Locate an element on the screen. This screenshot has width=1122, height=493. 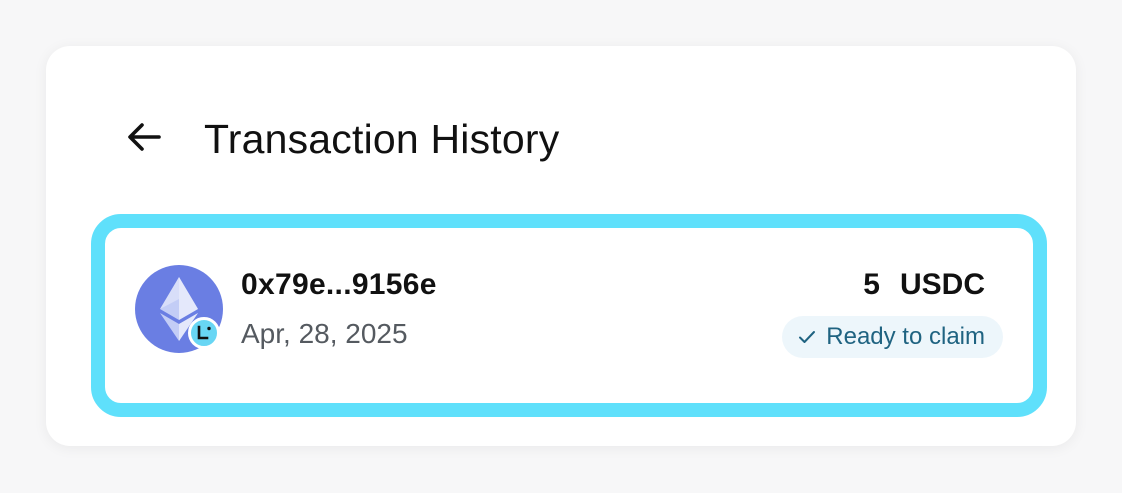
amount-token: USDC is located at coordinates (942, 284).